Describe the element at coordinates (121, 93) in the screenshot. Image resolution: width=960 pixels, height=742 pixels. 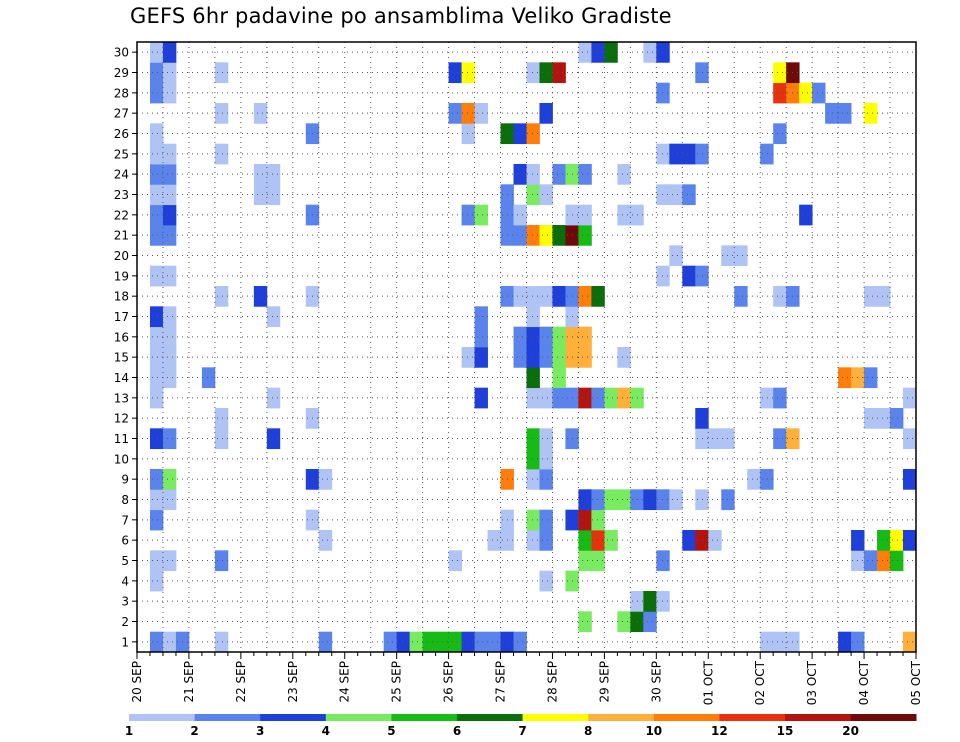
I see `y-tick-label: 28` at that location.